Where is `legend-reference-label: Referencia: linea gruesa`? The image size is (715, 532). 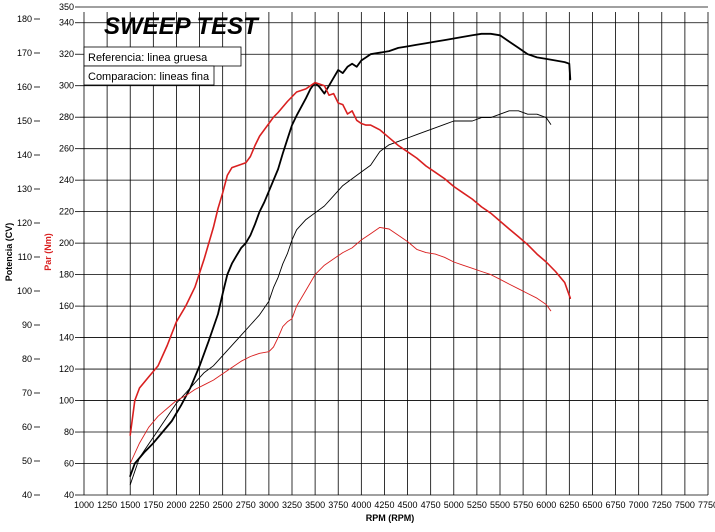 legend-reference-label: Referencia: linea gruesa is located at coordinates (148, 58).